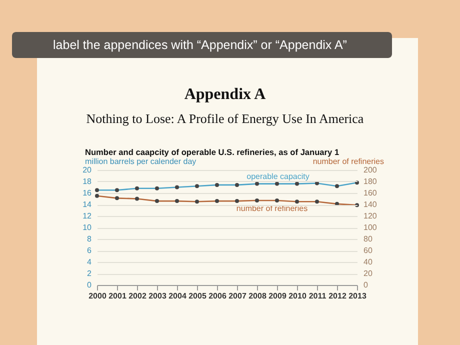 Image resolution: width=460 pixels, height=345 pixels. I want to click on x-tick-label: 2001, so click(117, 296).